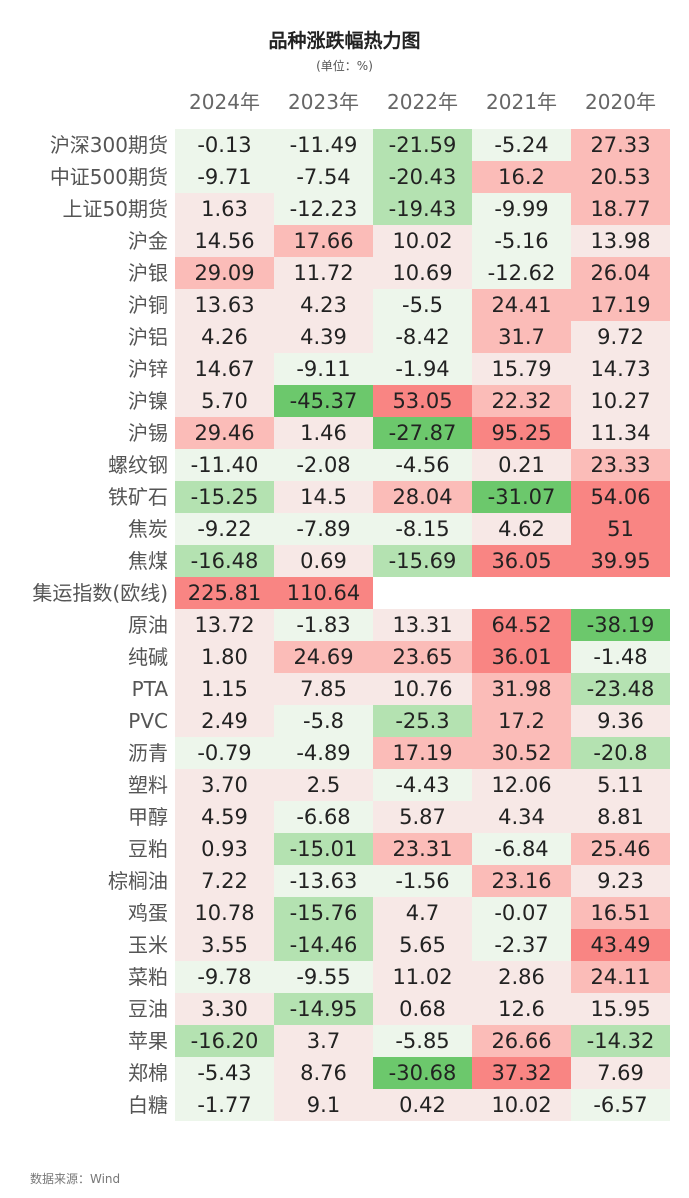 This screenshot has width=689, height=1198. Describe the element at coordinates (620, 881) in the screenshot. I see `heatmap-cell: 9.23` at that location.